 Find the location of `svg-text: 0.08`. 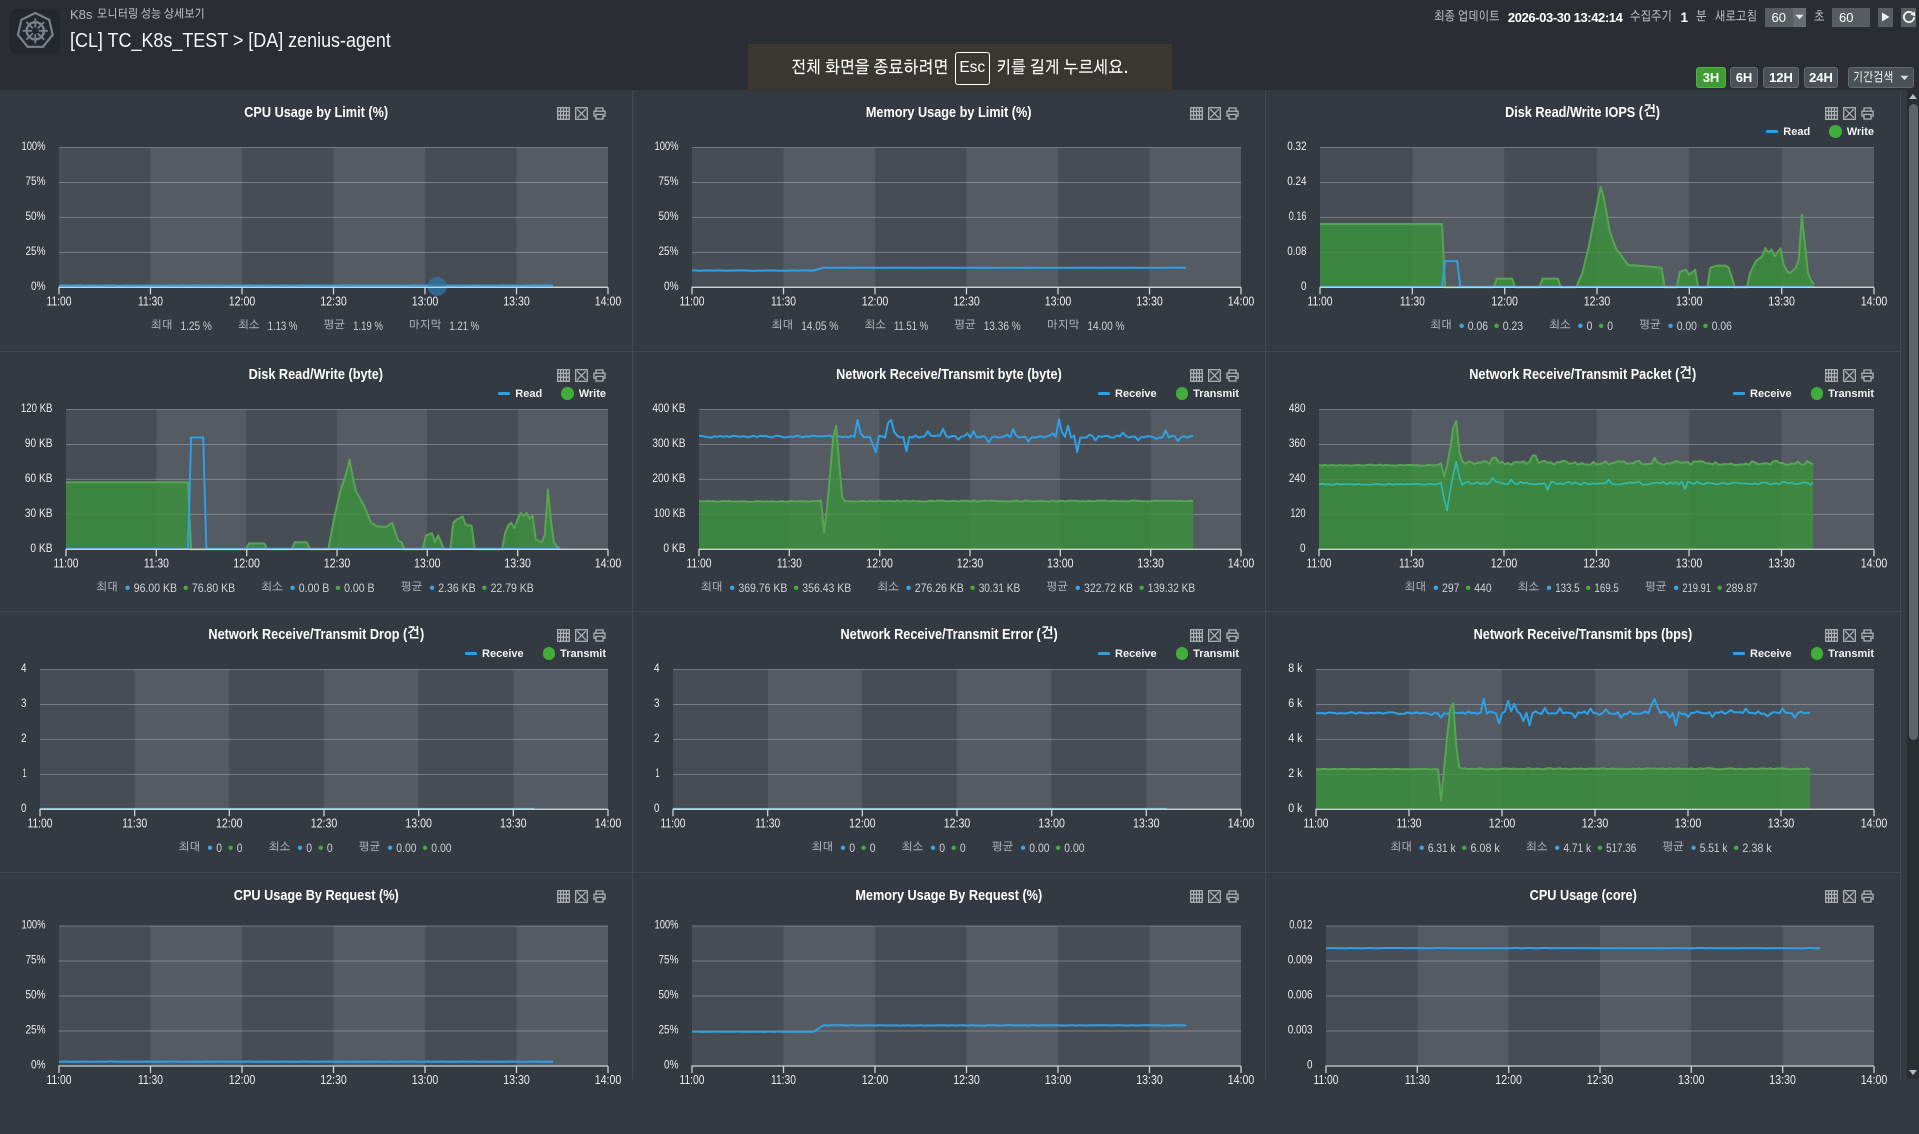

svg-text: 0.08 is located at coordinates (1296, 252).